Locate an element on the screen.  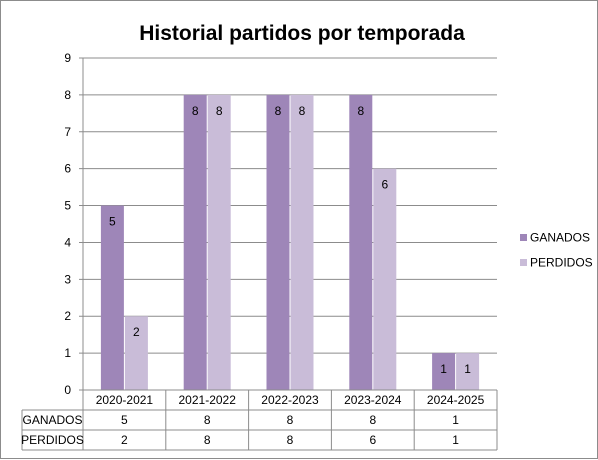
x-tick-label-2022-2023: 2022-2023 is located at coordinates (290, 400).